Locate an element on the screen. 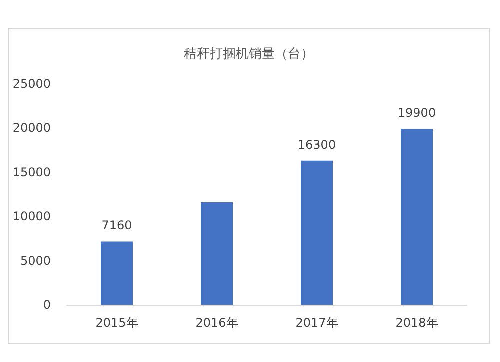 The width and height of the screenshot is (500, 362). y-tick-label: 10000 is located at coordinates (31, 217).